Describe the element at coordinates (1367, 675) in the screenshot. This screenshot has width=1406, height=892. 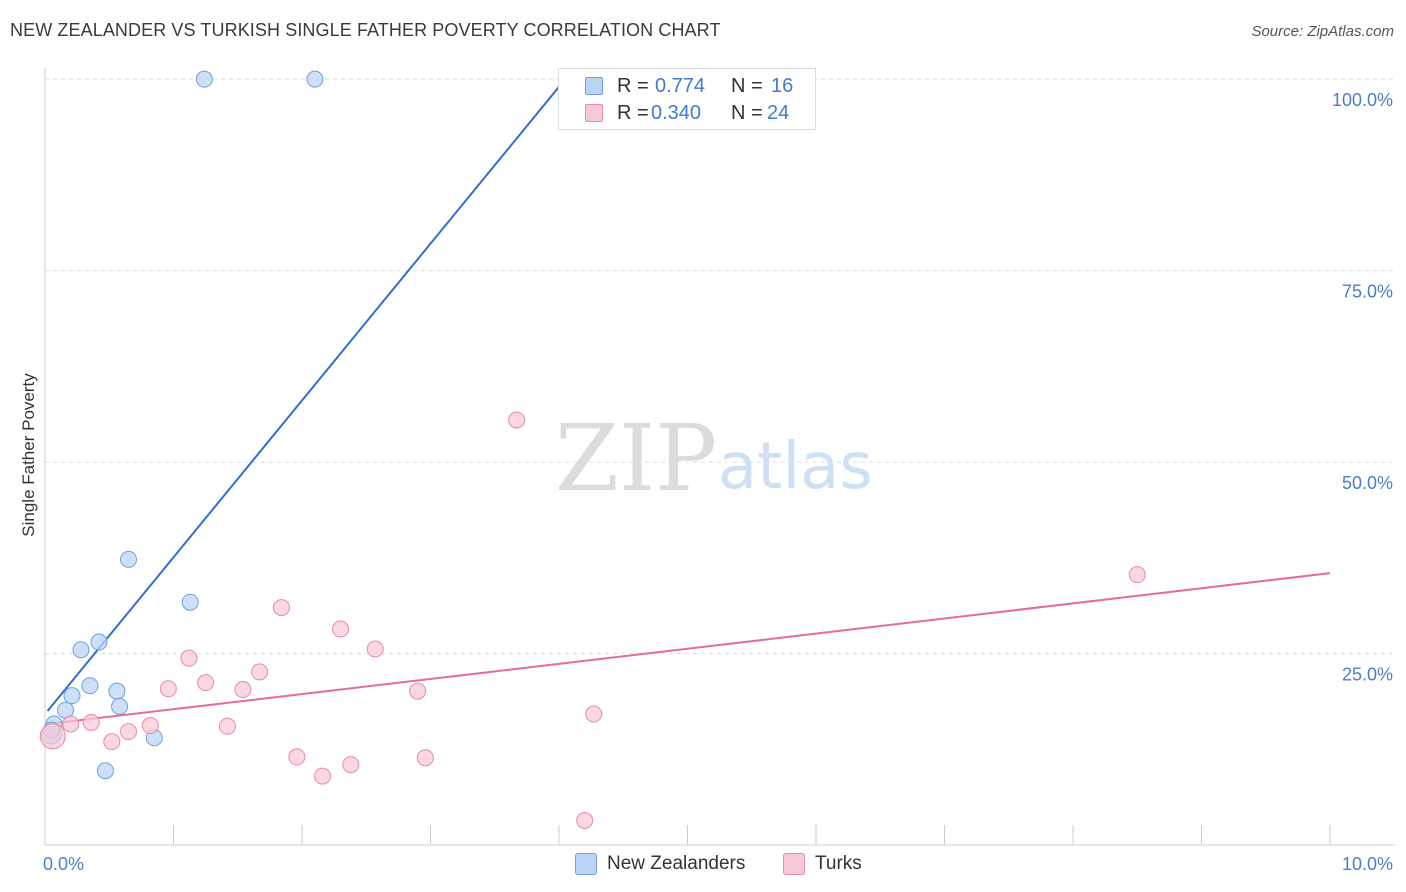
I see `y-tick-label: 25.0%` at that location.